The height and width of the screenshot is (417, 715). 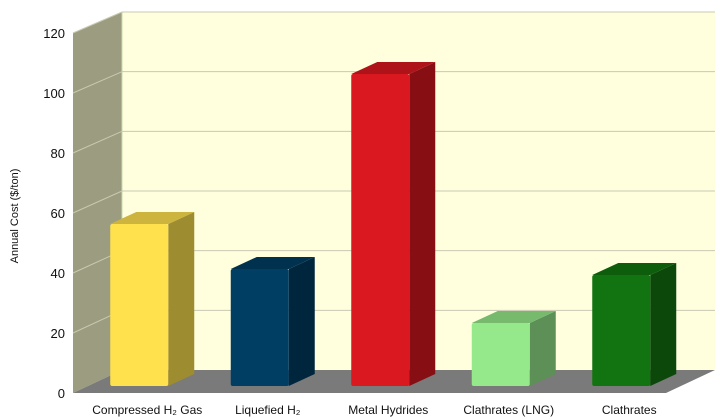 I want to click on y-tick-label: 20, so click(x=58, y=333).